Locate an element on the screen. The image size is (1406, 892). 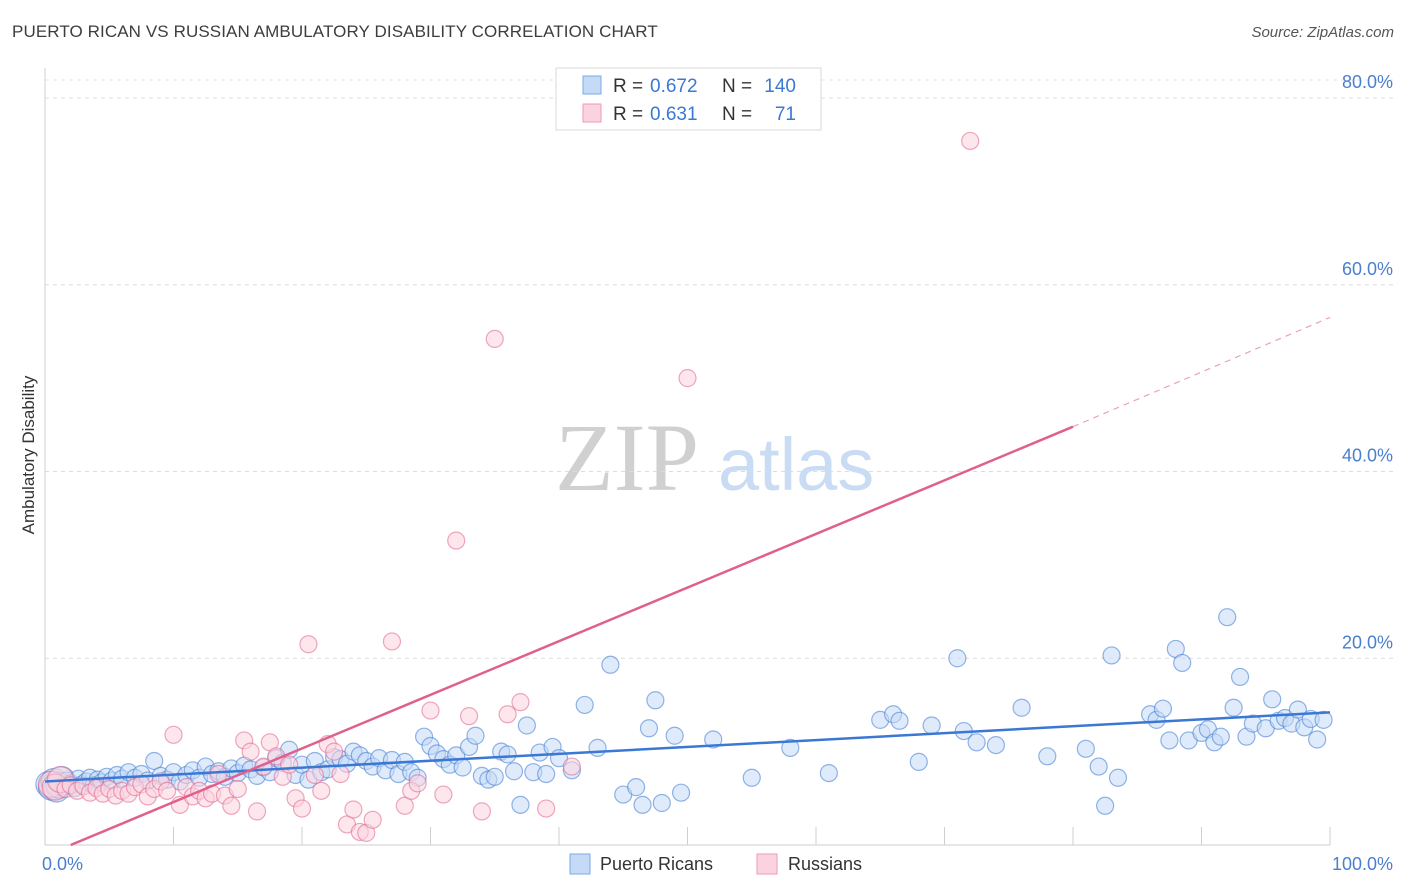
y-tick-label-1: 40.0% is located at coordinates (1367, 456).